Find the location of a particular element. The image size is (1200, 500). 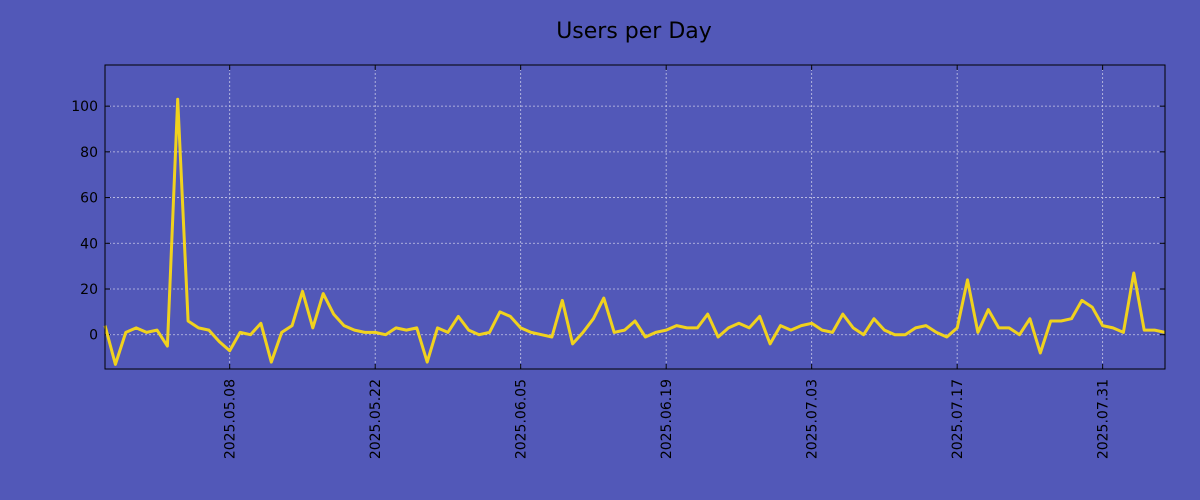

x-tick-label: 2025.05.08 is located at coordinates (231, 419).